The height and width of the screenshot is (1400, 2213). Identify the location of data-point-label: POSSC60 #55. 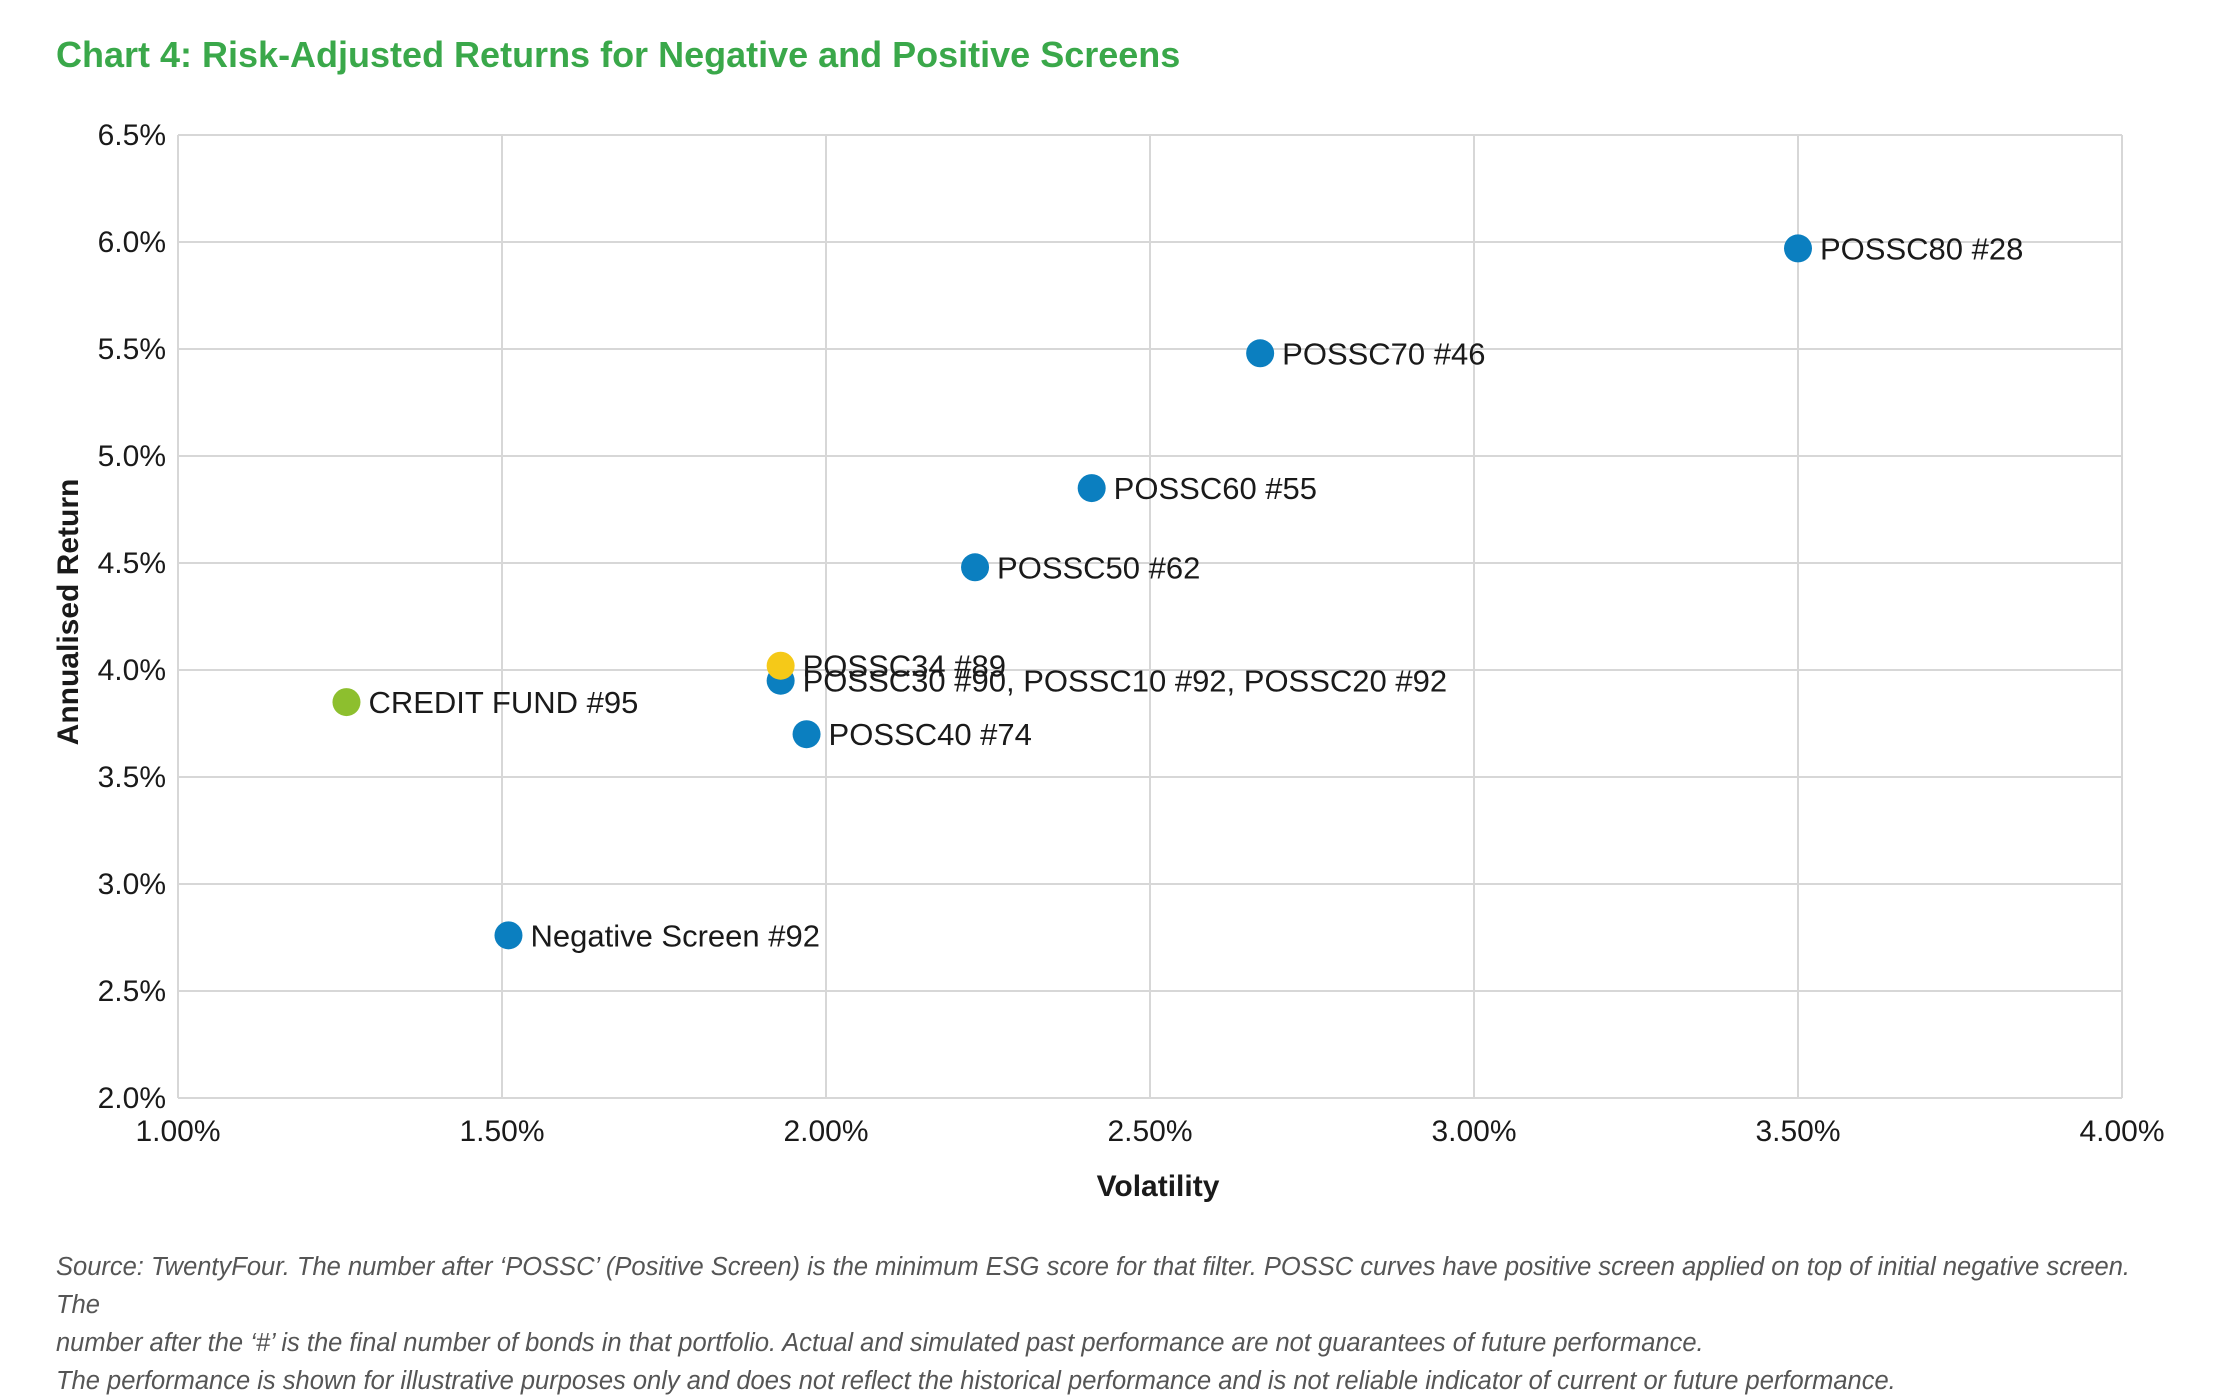
(1215, 488).